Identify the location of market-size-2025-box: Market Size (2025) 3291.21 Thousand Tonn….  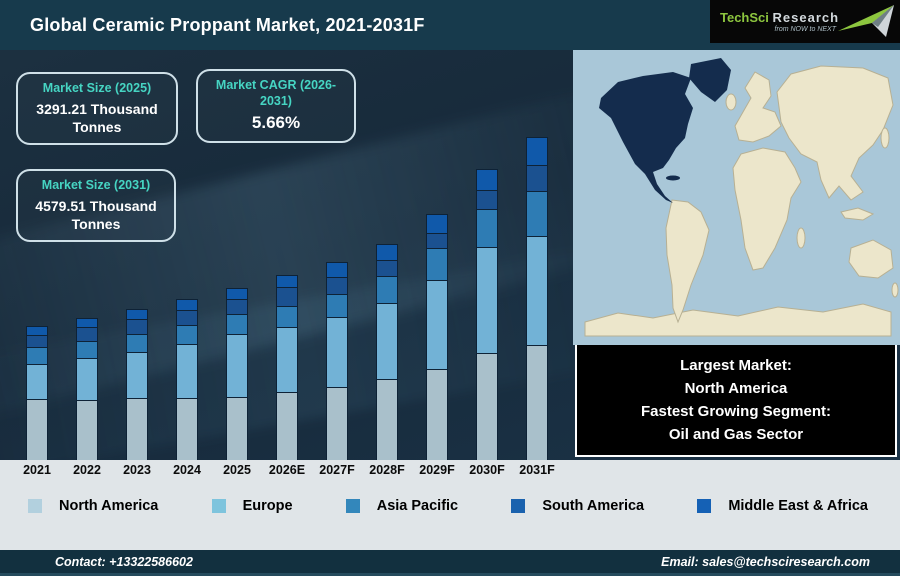
(97, 108).